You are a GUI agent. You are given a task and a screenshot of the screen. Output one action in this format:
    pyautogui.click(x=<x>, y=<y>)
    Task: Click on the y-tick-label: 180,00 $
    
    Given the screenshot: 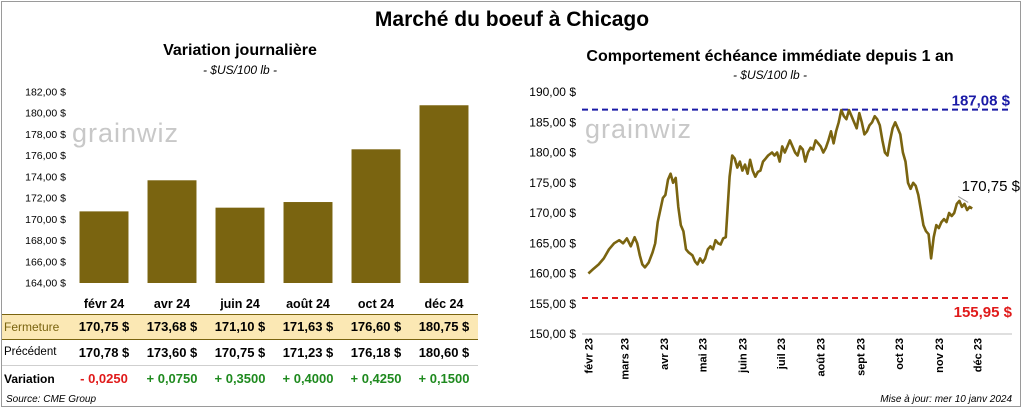 What is the action you would take?
    pyautogui.click(x=45, y=114)
    